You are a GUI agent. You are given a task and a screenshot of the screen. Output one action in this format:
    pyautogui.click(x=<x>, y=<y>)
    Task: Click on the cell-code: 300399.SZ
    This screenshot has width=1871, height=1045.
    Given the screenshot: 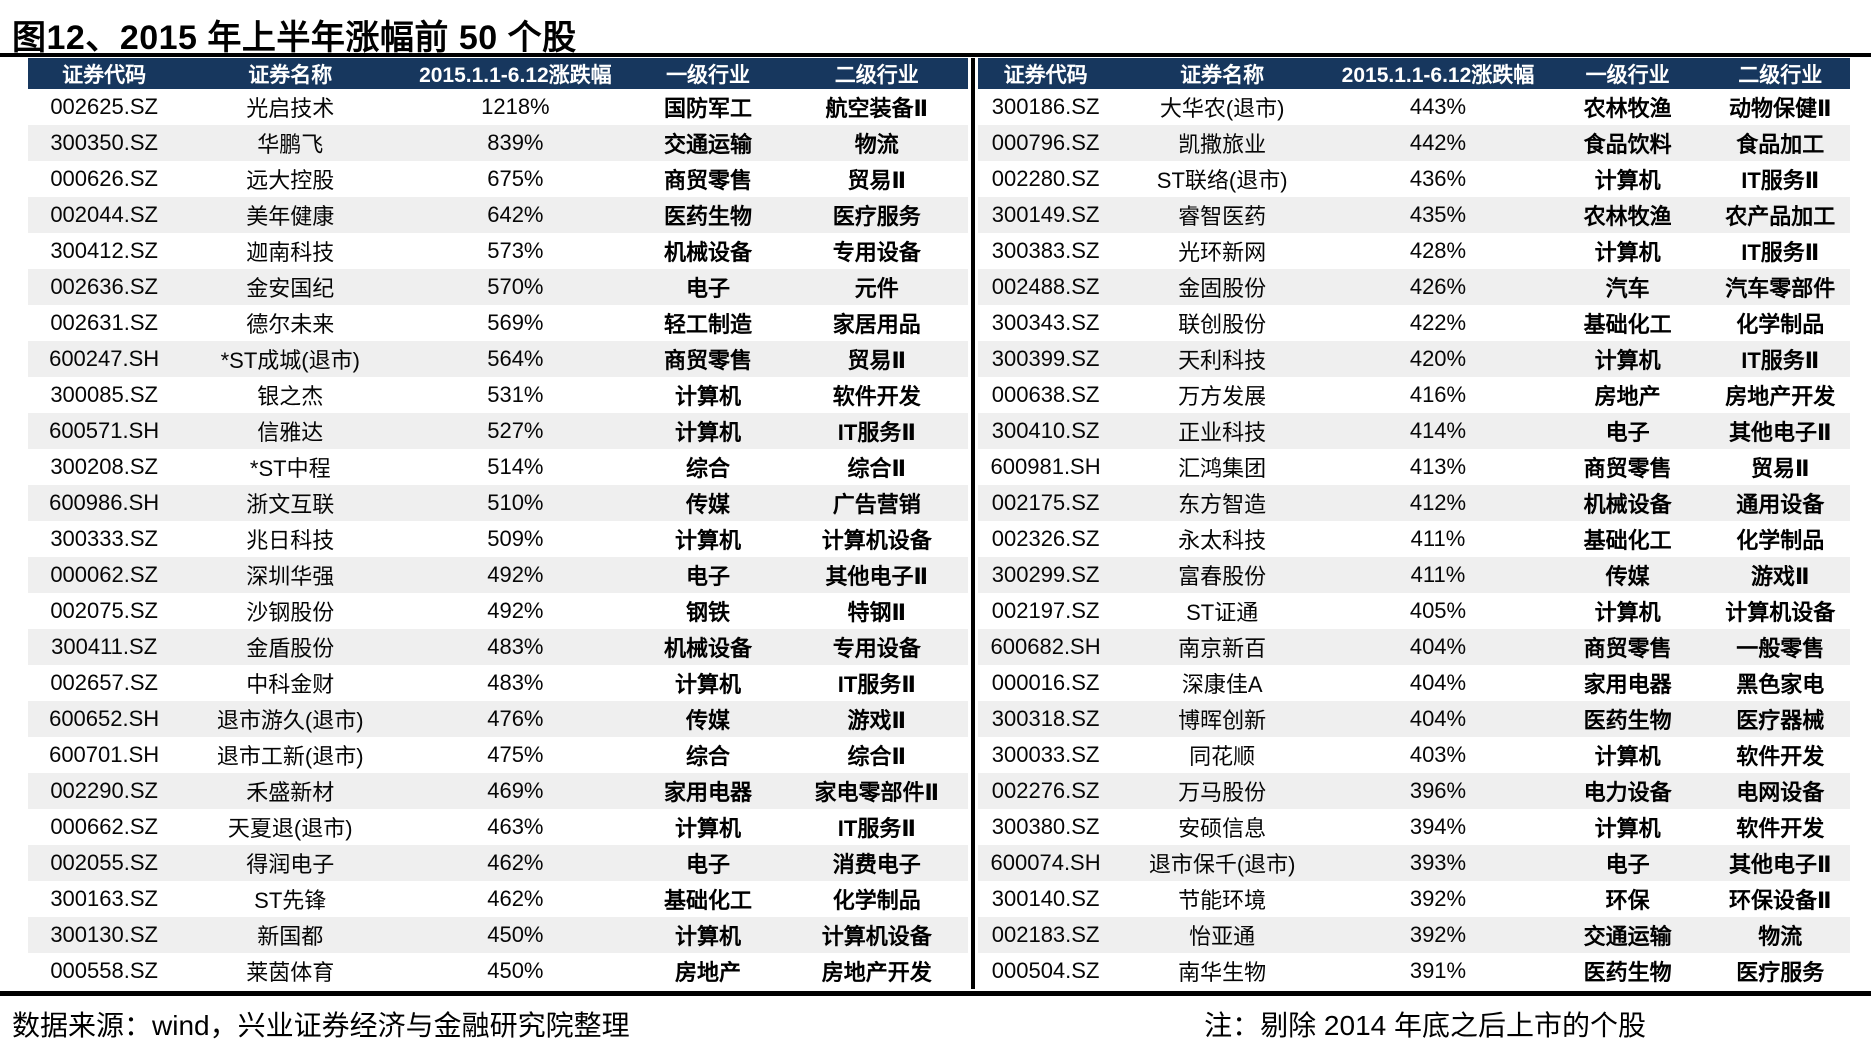 What is the action you would take?
    pyautogui.click(x=1045, y=358)
    